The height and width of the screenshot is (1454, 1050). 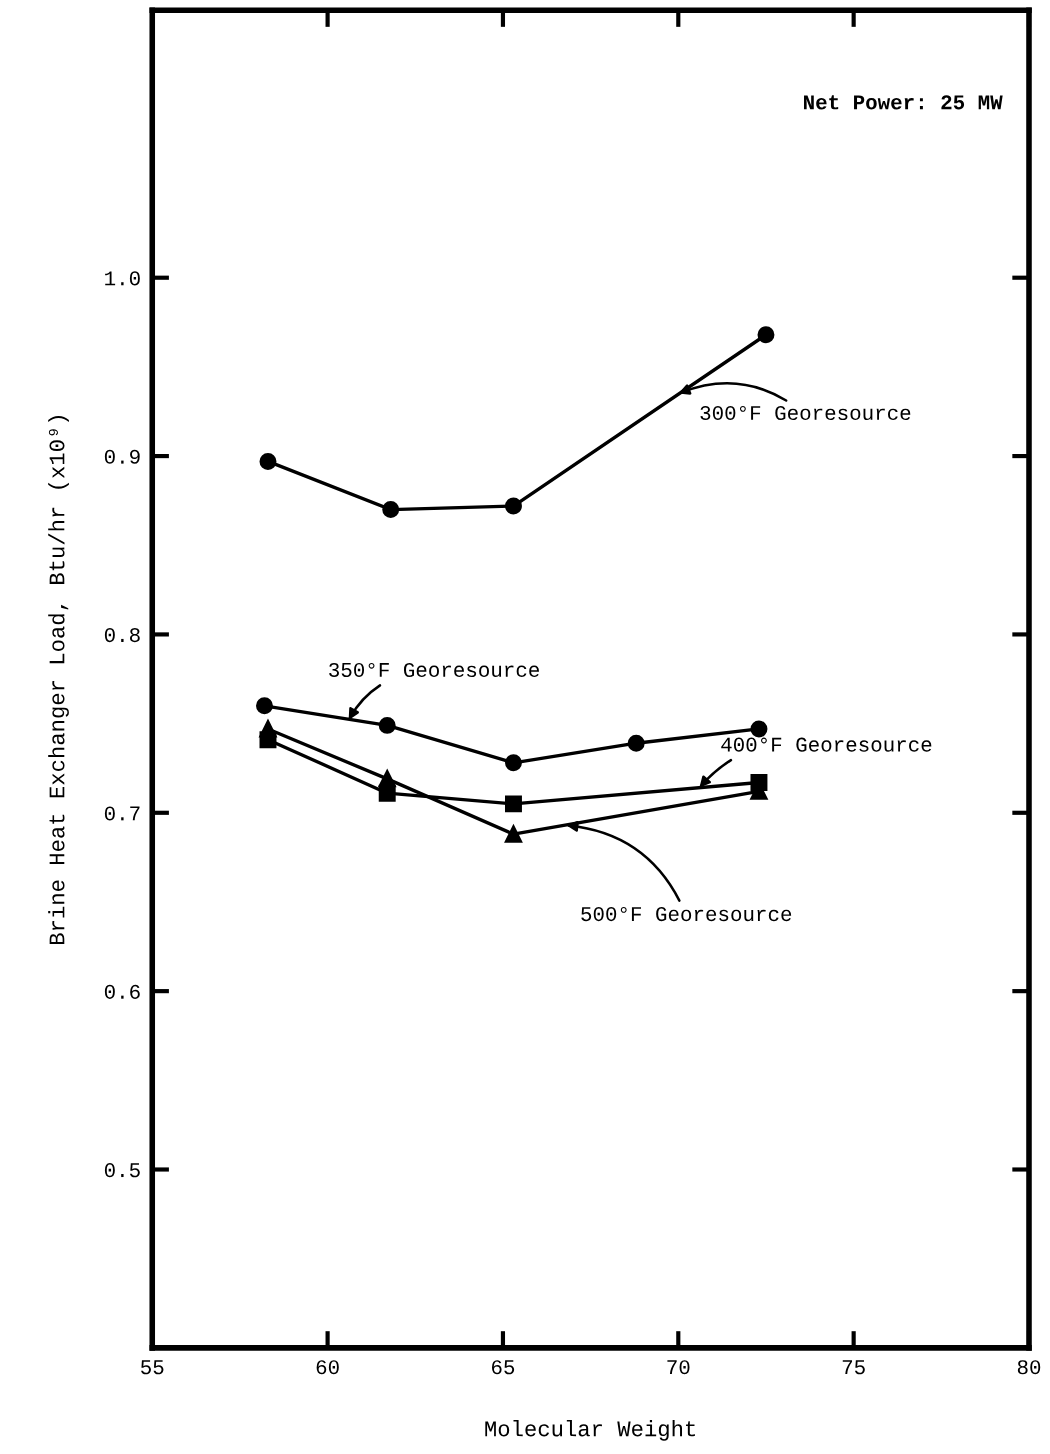 What do you see at coordinates (122, 278) in the screenshot?
I see `y-tick-label: 1.0` at bounding box center [122, 278].